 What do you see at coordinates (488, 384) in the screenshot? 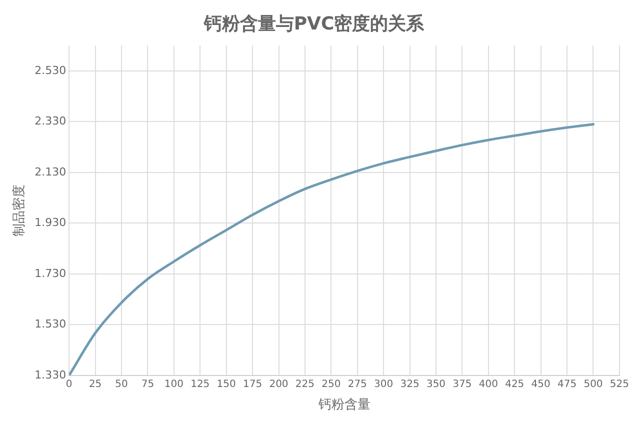
I see `x-tick-label: 400` at bounding box center [488, 384].